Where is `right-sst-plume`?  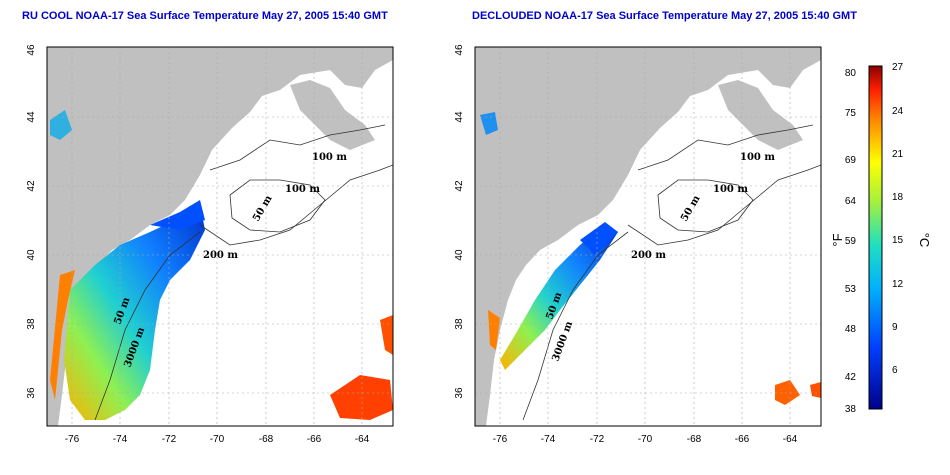
right-sst-plume is located at coordinates (559, 297).